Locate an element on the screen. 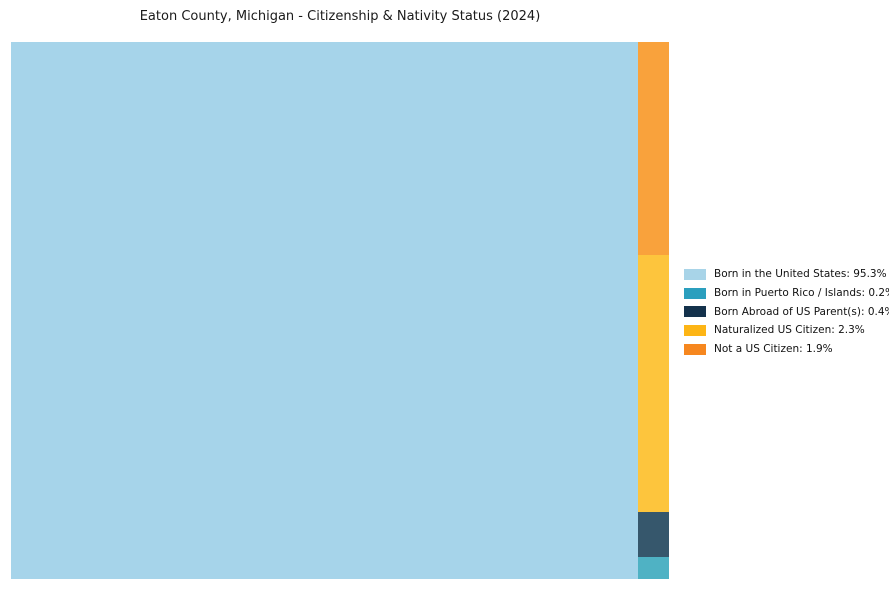 The height and width of the screenshot is (590, 889). treemap-rect-puerto-rico is located at coordinates (653, 568).